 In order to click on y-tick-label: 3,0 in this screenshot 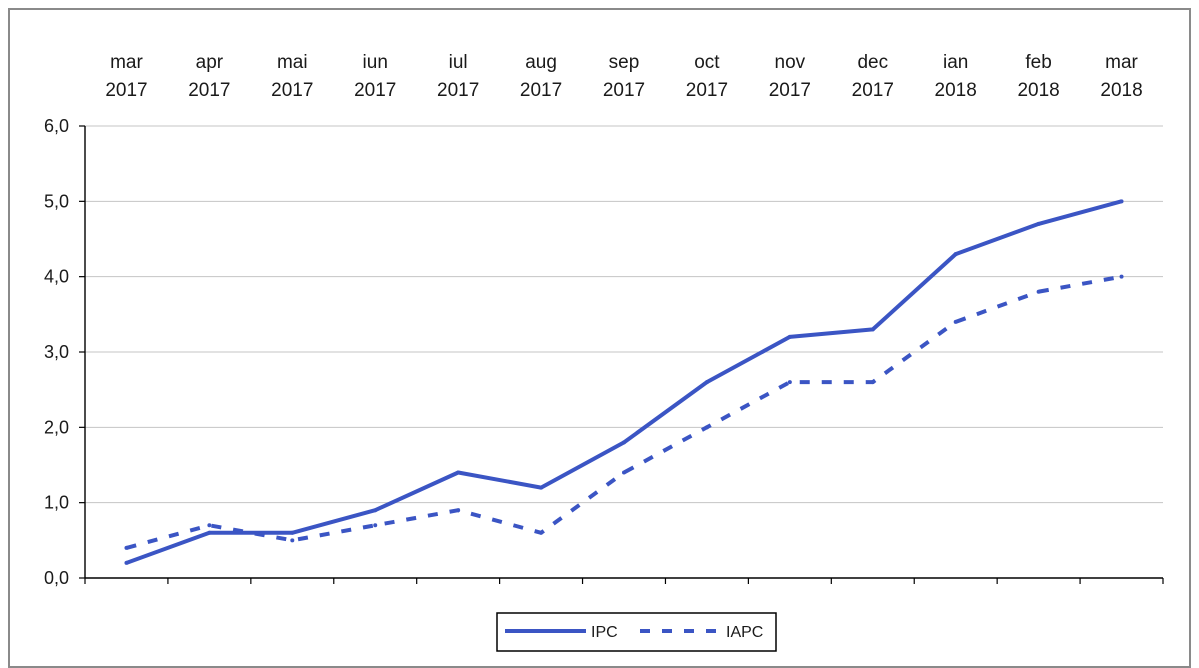, I will do `click(56, 352)`.